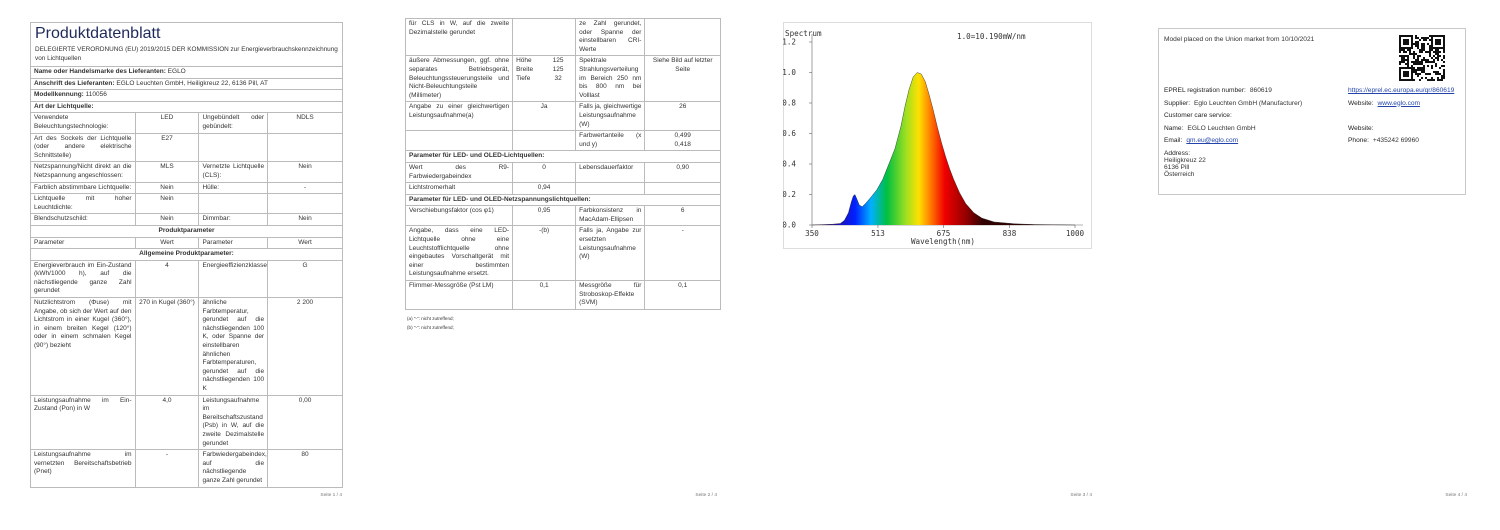  What do you see at coordinates (167, 279) in the screenshot?
I see `table-cell: 4` at bounding box center [167, 279].